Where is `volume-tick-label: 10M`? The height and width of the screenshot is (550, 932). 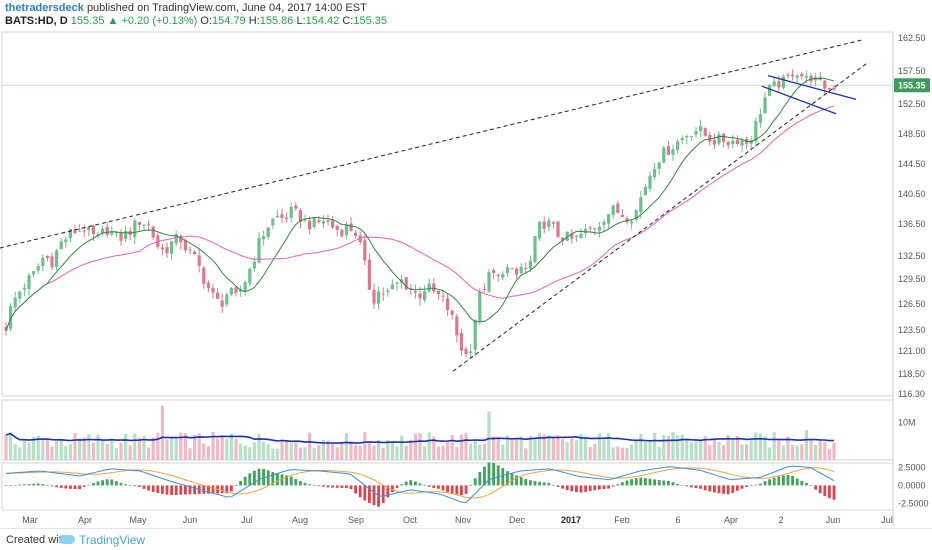
volume-tick-label: 10M is located at coordinates (907, 423).